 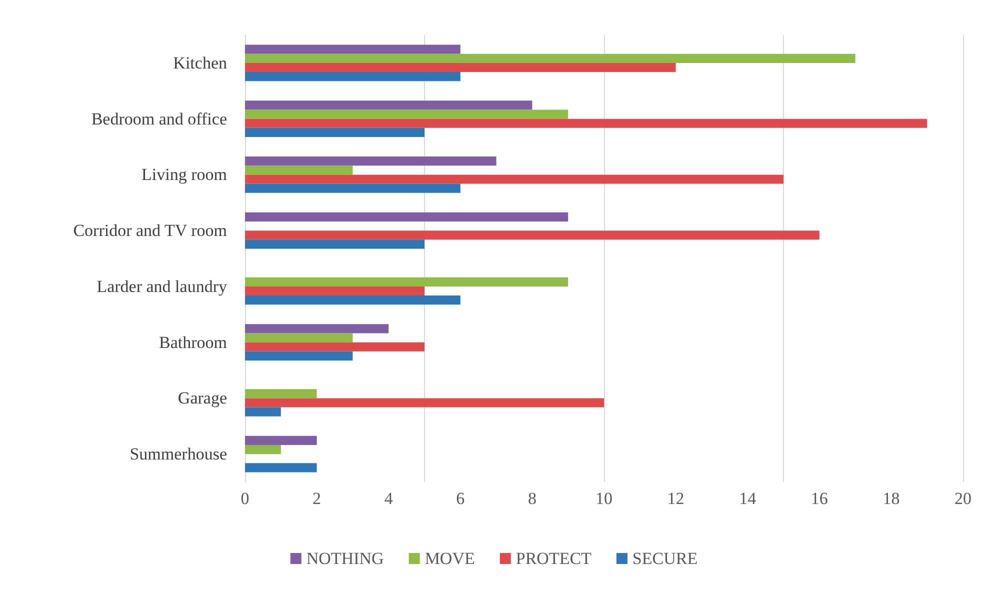 What do you see at coordinates (748, 498) in the screenshot?
I see `x-tick-label: 14` at bounding box center [748, 498].